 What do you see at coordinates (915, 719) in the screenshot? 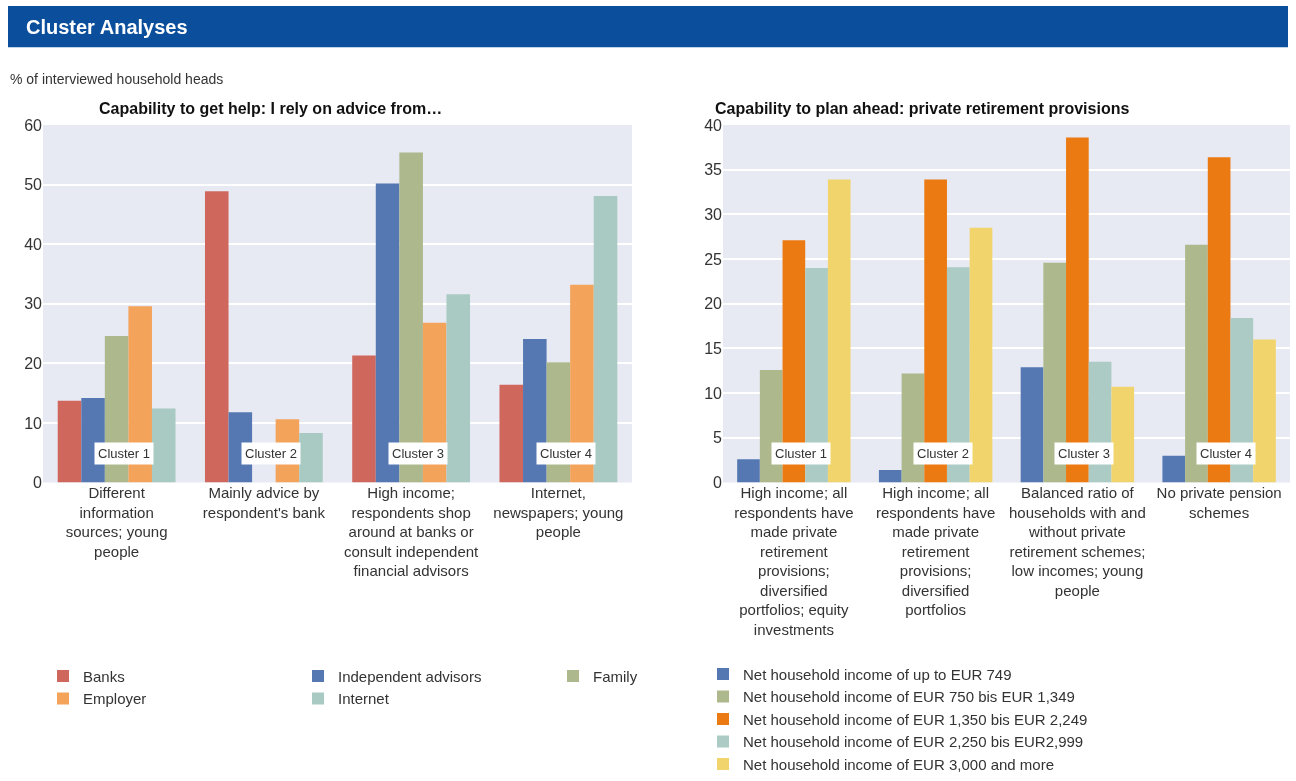
I see `legend-label: Net household income of EUR 1,350 bis EUR 2,249` at bounding box center [915, 719].